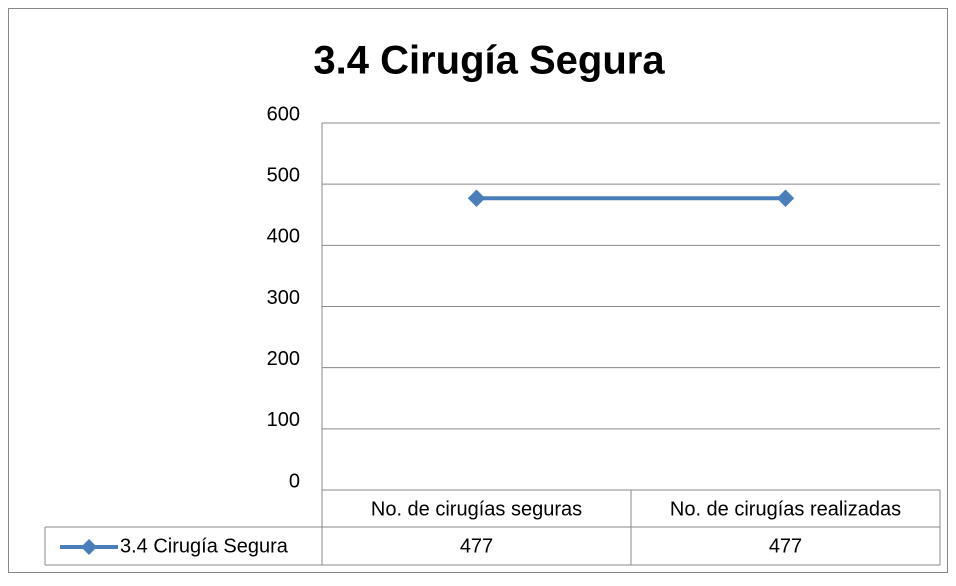  What do you see at coordinates (489, 61) in the screenshot?
I see `chart-title: 3.4 Cirugía Segura` at bounding box center [489, 61].